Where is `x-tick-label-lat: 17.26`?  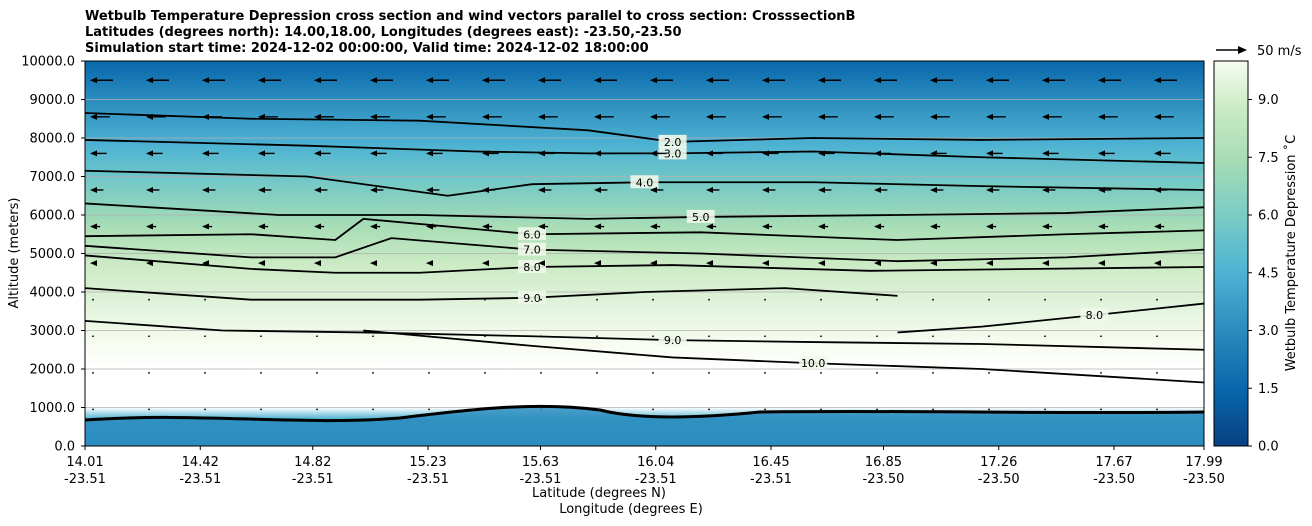
x-tick-label-lat: 17.26 is located at coordinates (998, 462).